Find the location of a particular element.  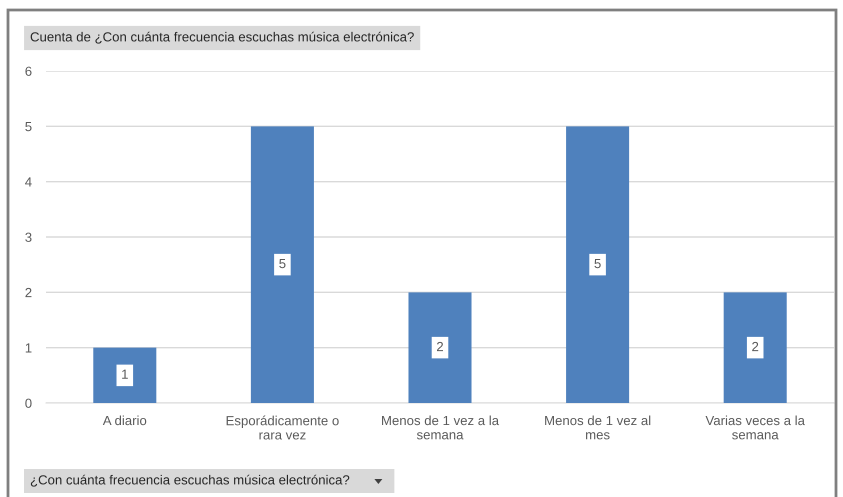

x-tick-label: Menos de 1 vez a la semana is located at coordinates (441, 428).